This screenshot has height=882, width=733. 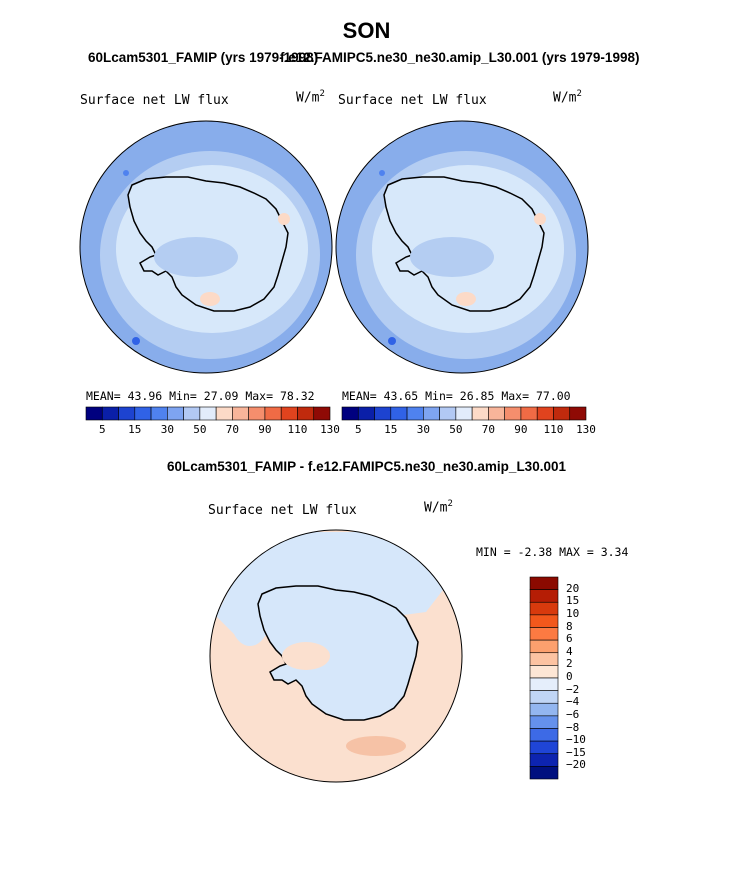 What do you see at coordinates (103, 396) in the screenshot?
I see `left-mean-label: MEAN=` at bounding box center [103, 396].